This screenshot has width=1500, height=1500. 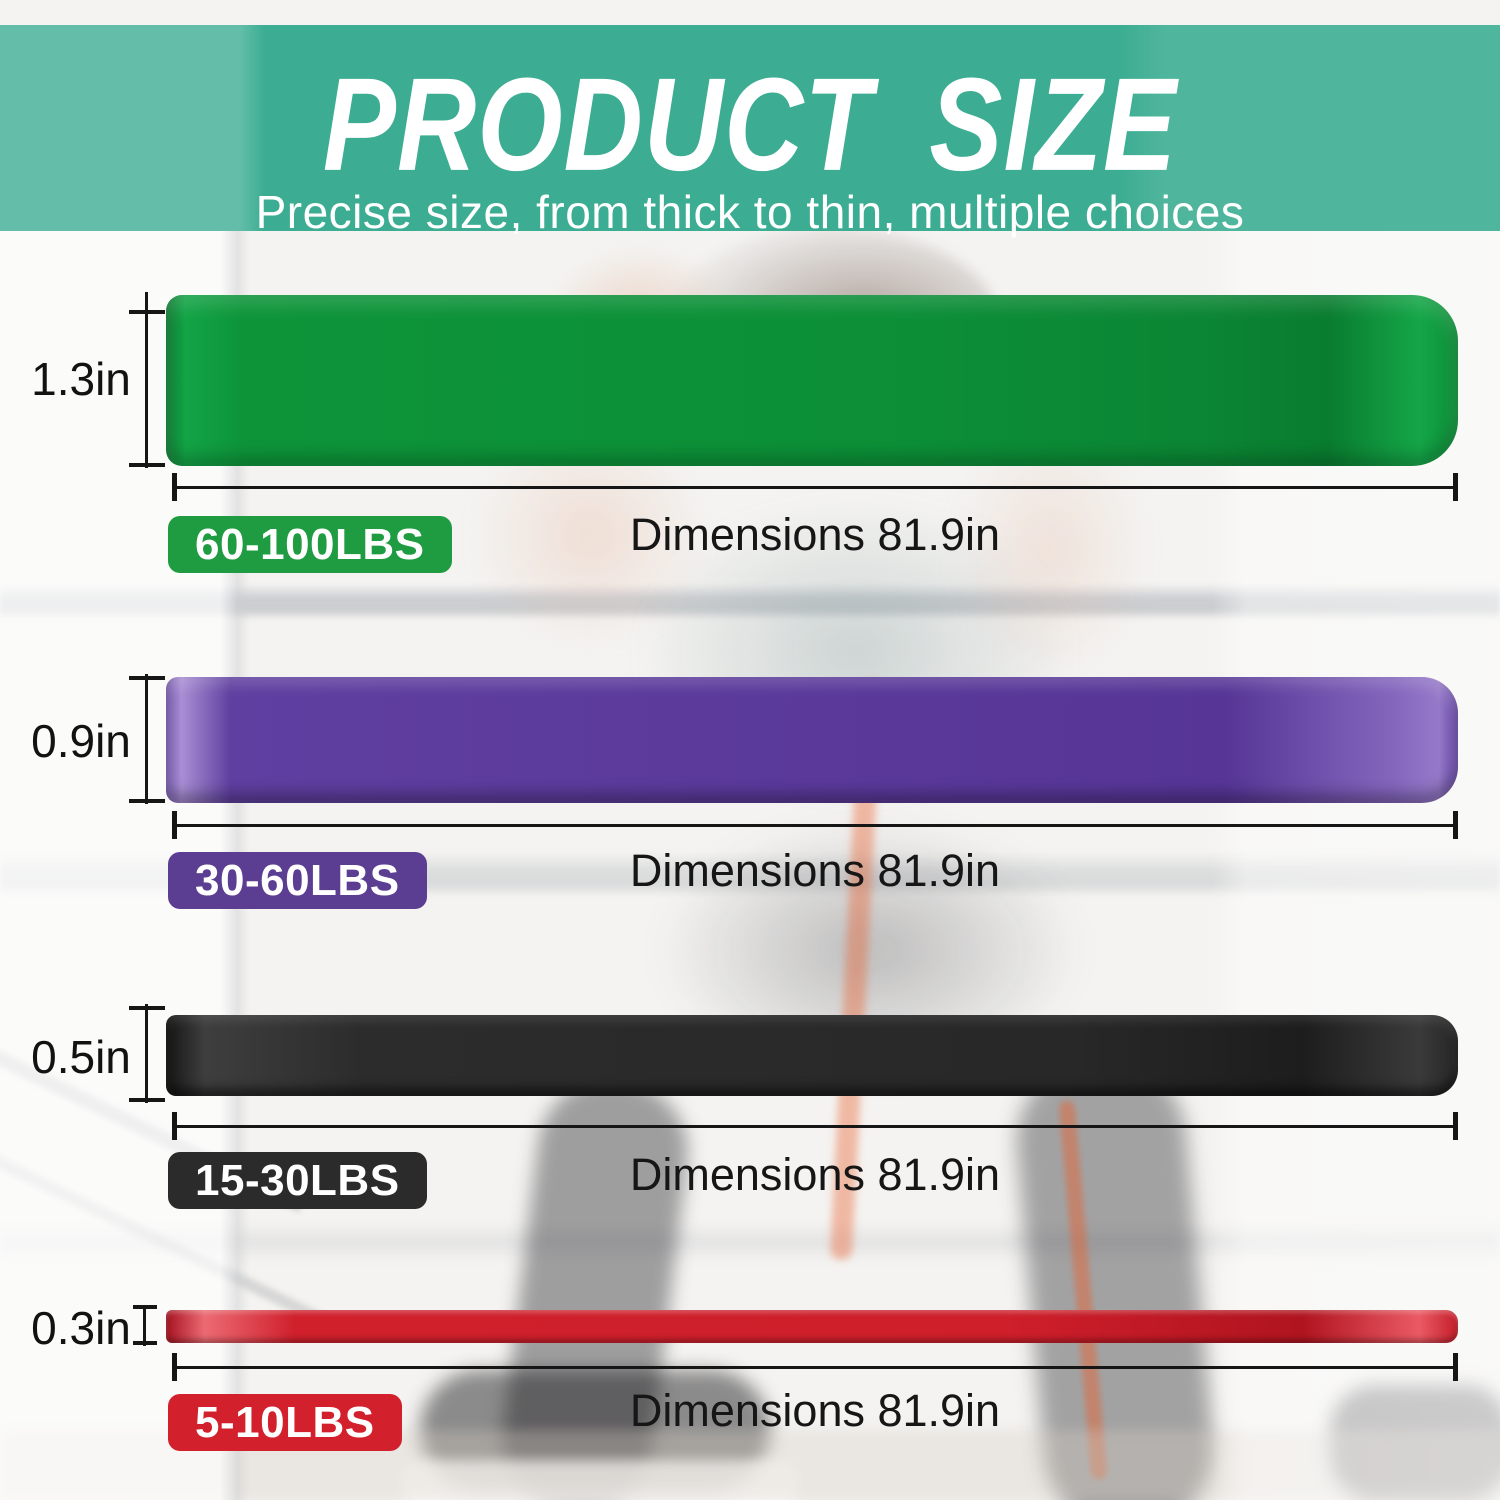 I want to click on resistance-band-red, so click(x=812, y=1326).